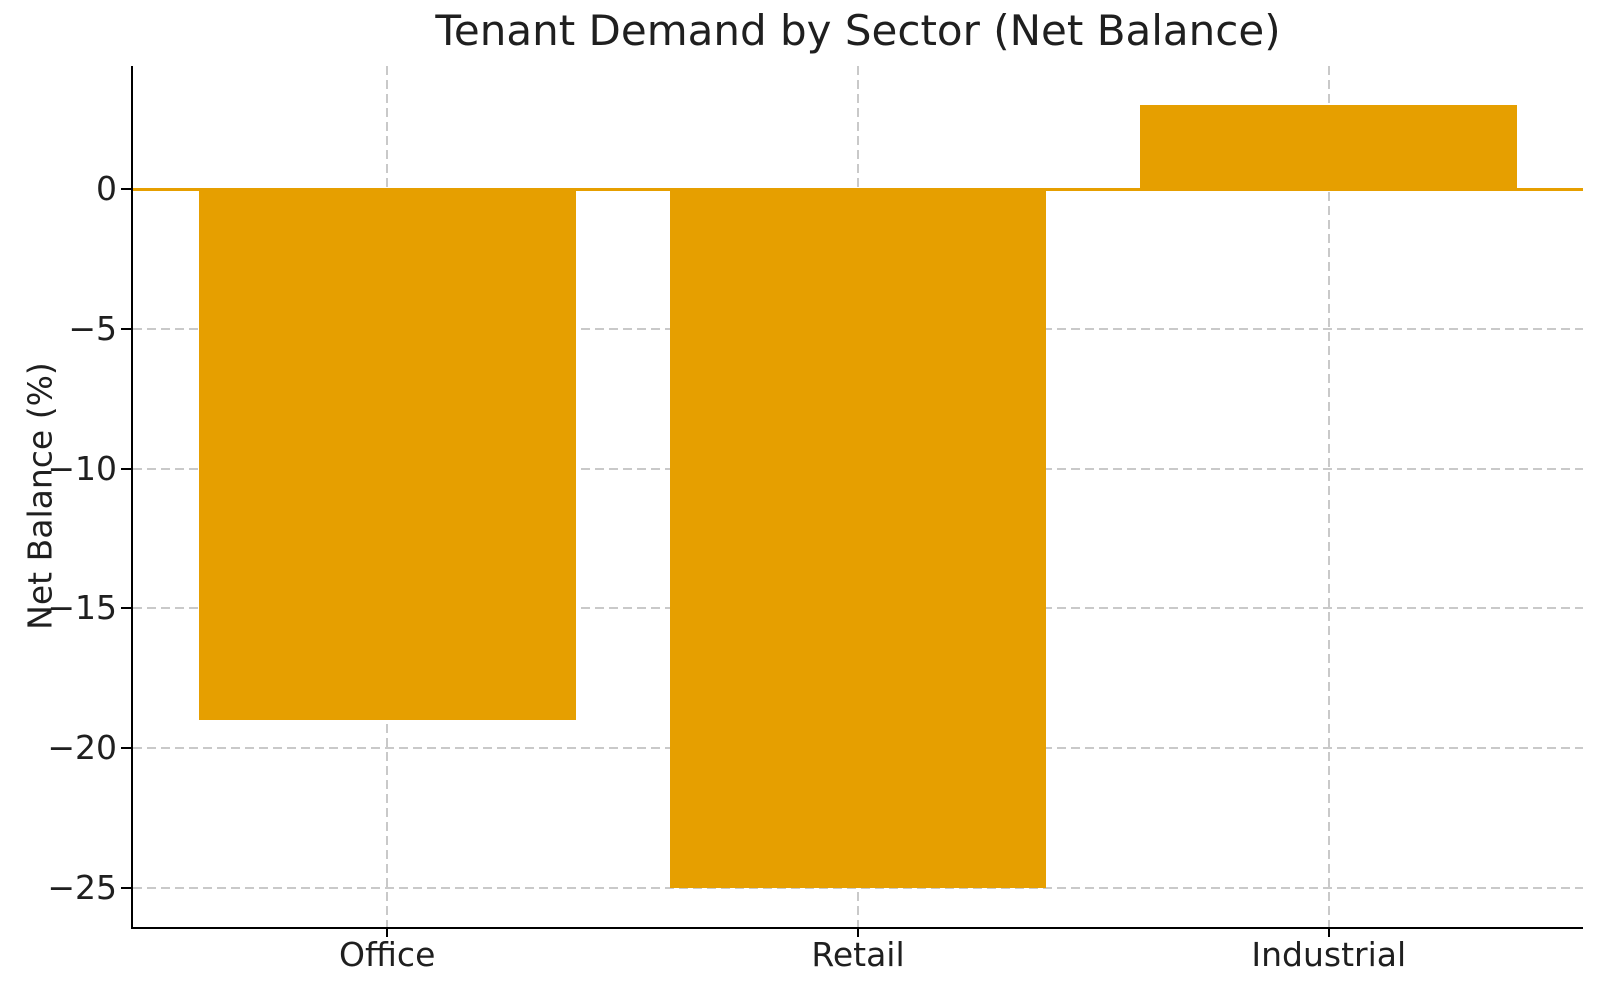 Image resolution: width=1600 pixels, height=987 pixels. What do you see at coordinates (1328, 496) in the screenshot?
I see `grid-line-vertical` at bounding box center [1328, 496].